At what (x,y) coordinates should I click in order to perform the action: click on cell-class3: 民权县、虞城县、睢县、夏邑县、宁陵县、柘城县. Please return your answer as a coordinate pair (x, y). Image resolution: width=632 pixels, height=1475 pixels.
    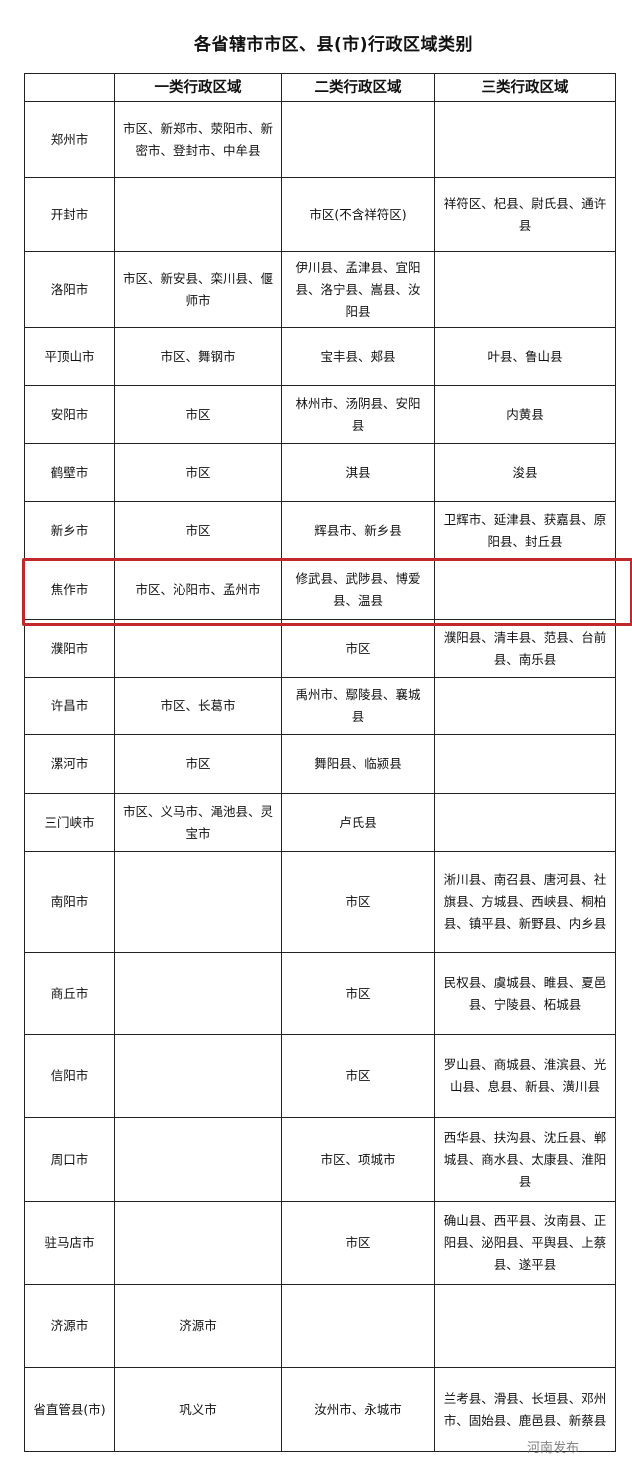
    Looking at the image, I should click on (525, 993).